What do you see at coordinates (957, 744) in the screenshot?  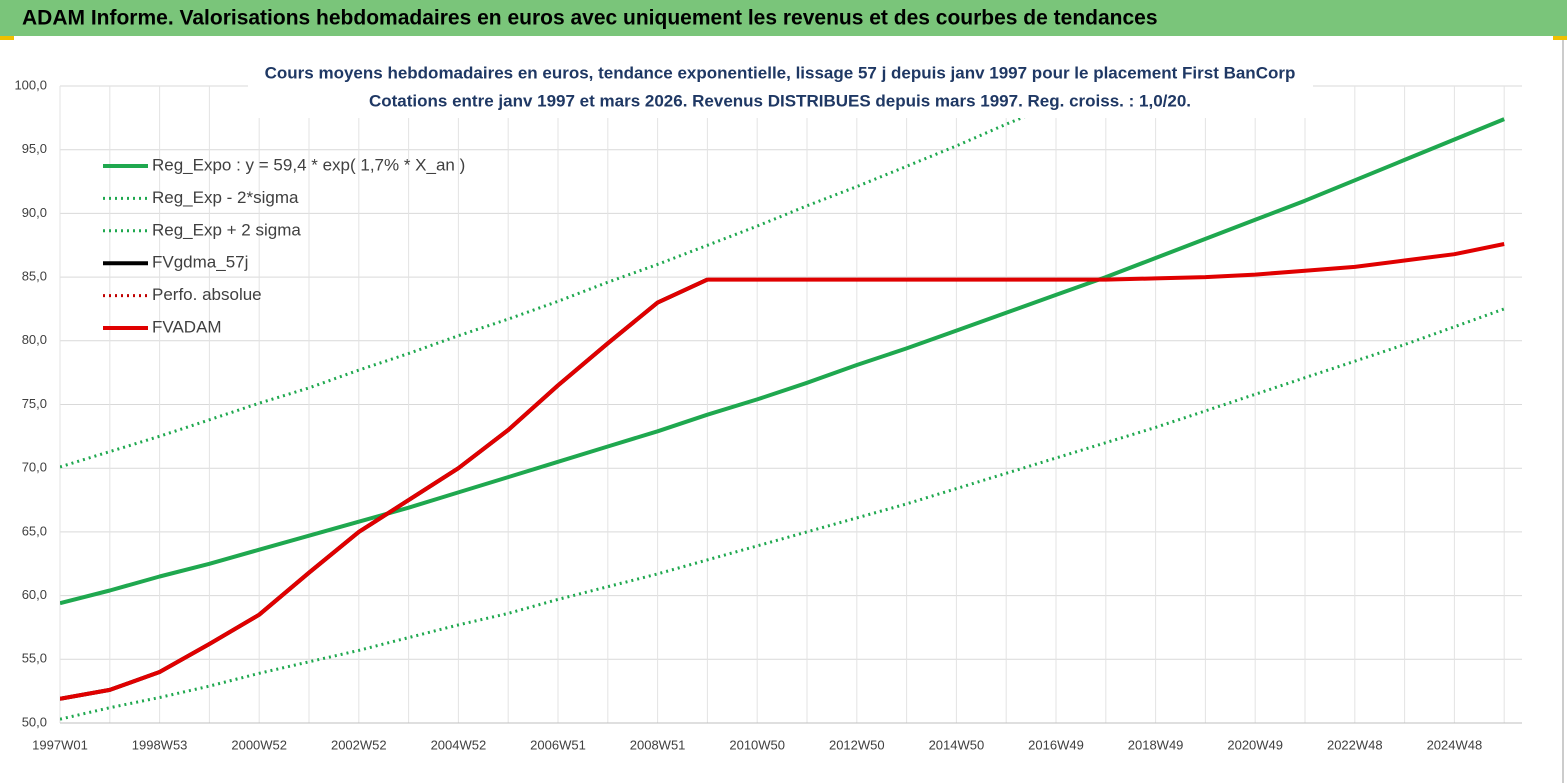 I see `x-tick-label: 2014W50` at bounding box center [957, 744].